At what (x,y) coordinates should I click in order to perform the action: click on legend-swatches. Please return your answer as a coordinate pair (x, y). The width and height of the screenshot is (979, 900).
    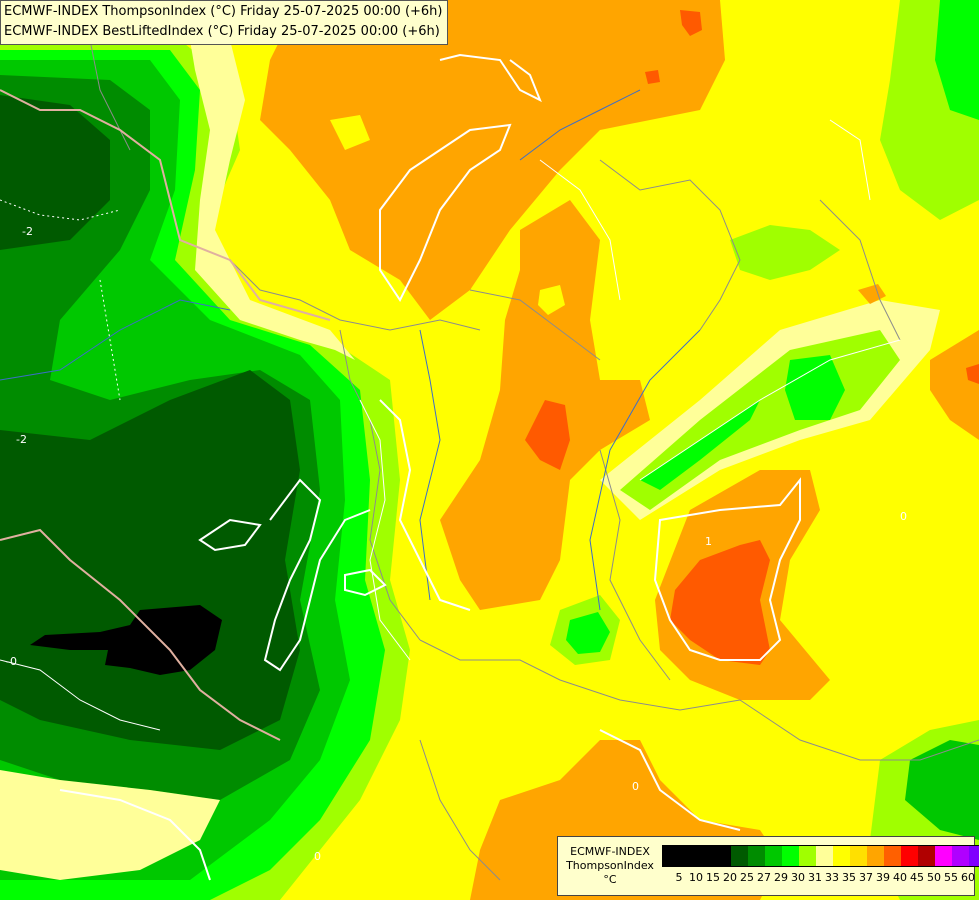
    Looking at the image, I should click on (820, 856).